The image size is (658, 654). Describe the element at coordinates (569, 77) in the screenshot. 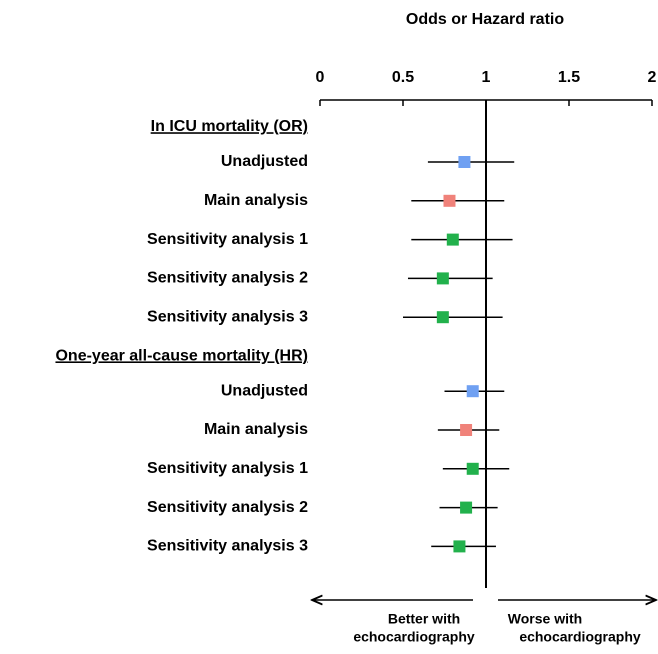

I see `x-tick-label: 1.5` at that location.